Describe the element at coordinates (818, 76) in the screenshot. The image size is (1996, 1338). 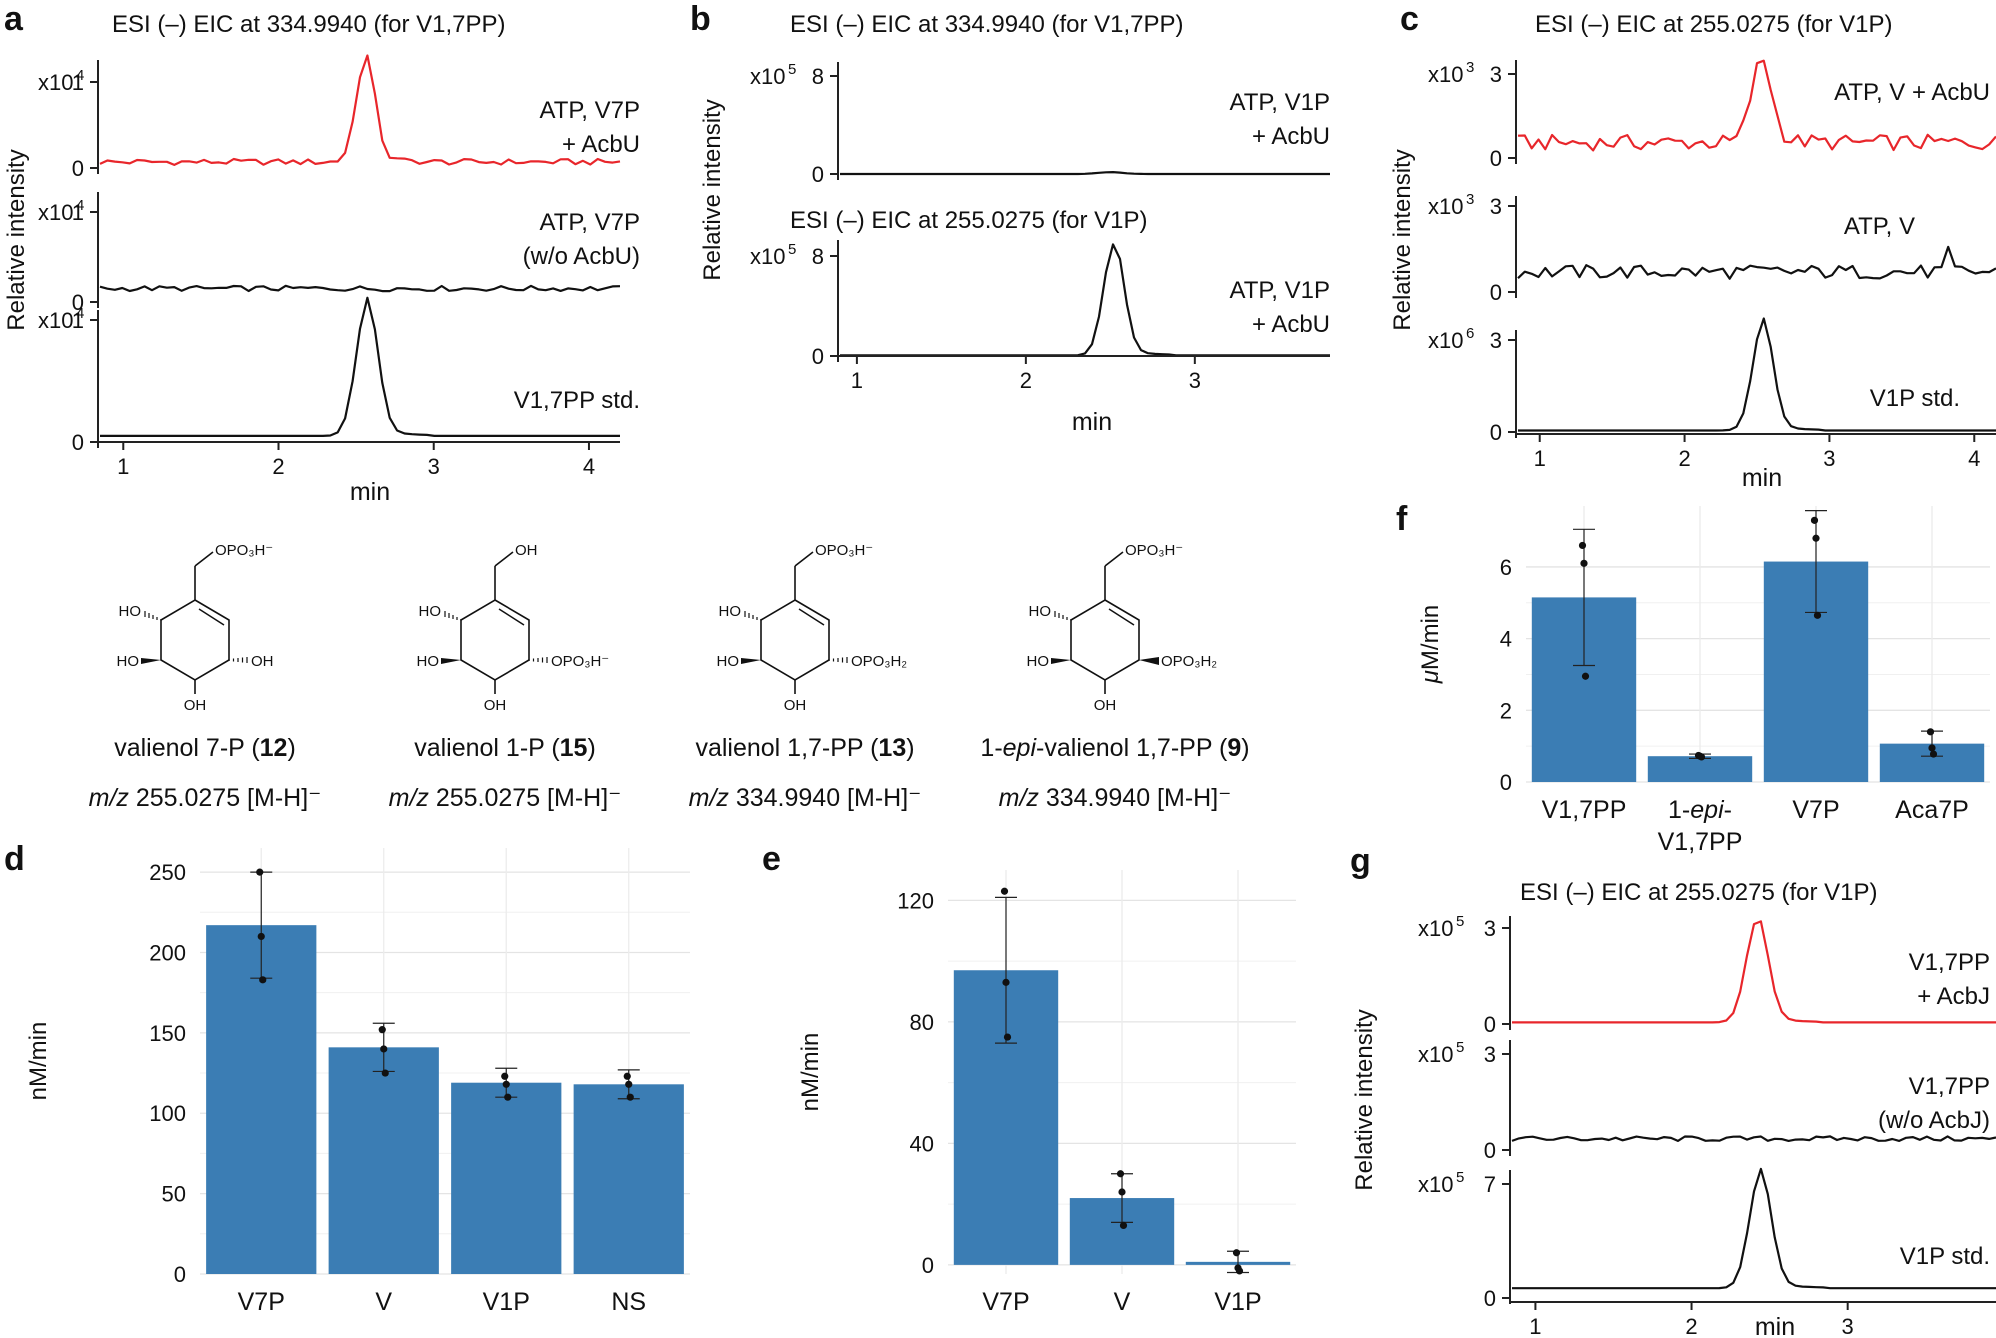
I see `y-tick-label: 8` at that location.